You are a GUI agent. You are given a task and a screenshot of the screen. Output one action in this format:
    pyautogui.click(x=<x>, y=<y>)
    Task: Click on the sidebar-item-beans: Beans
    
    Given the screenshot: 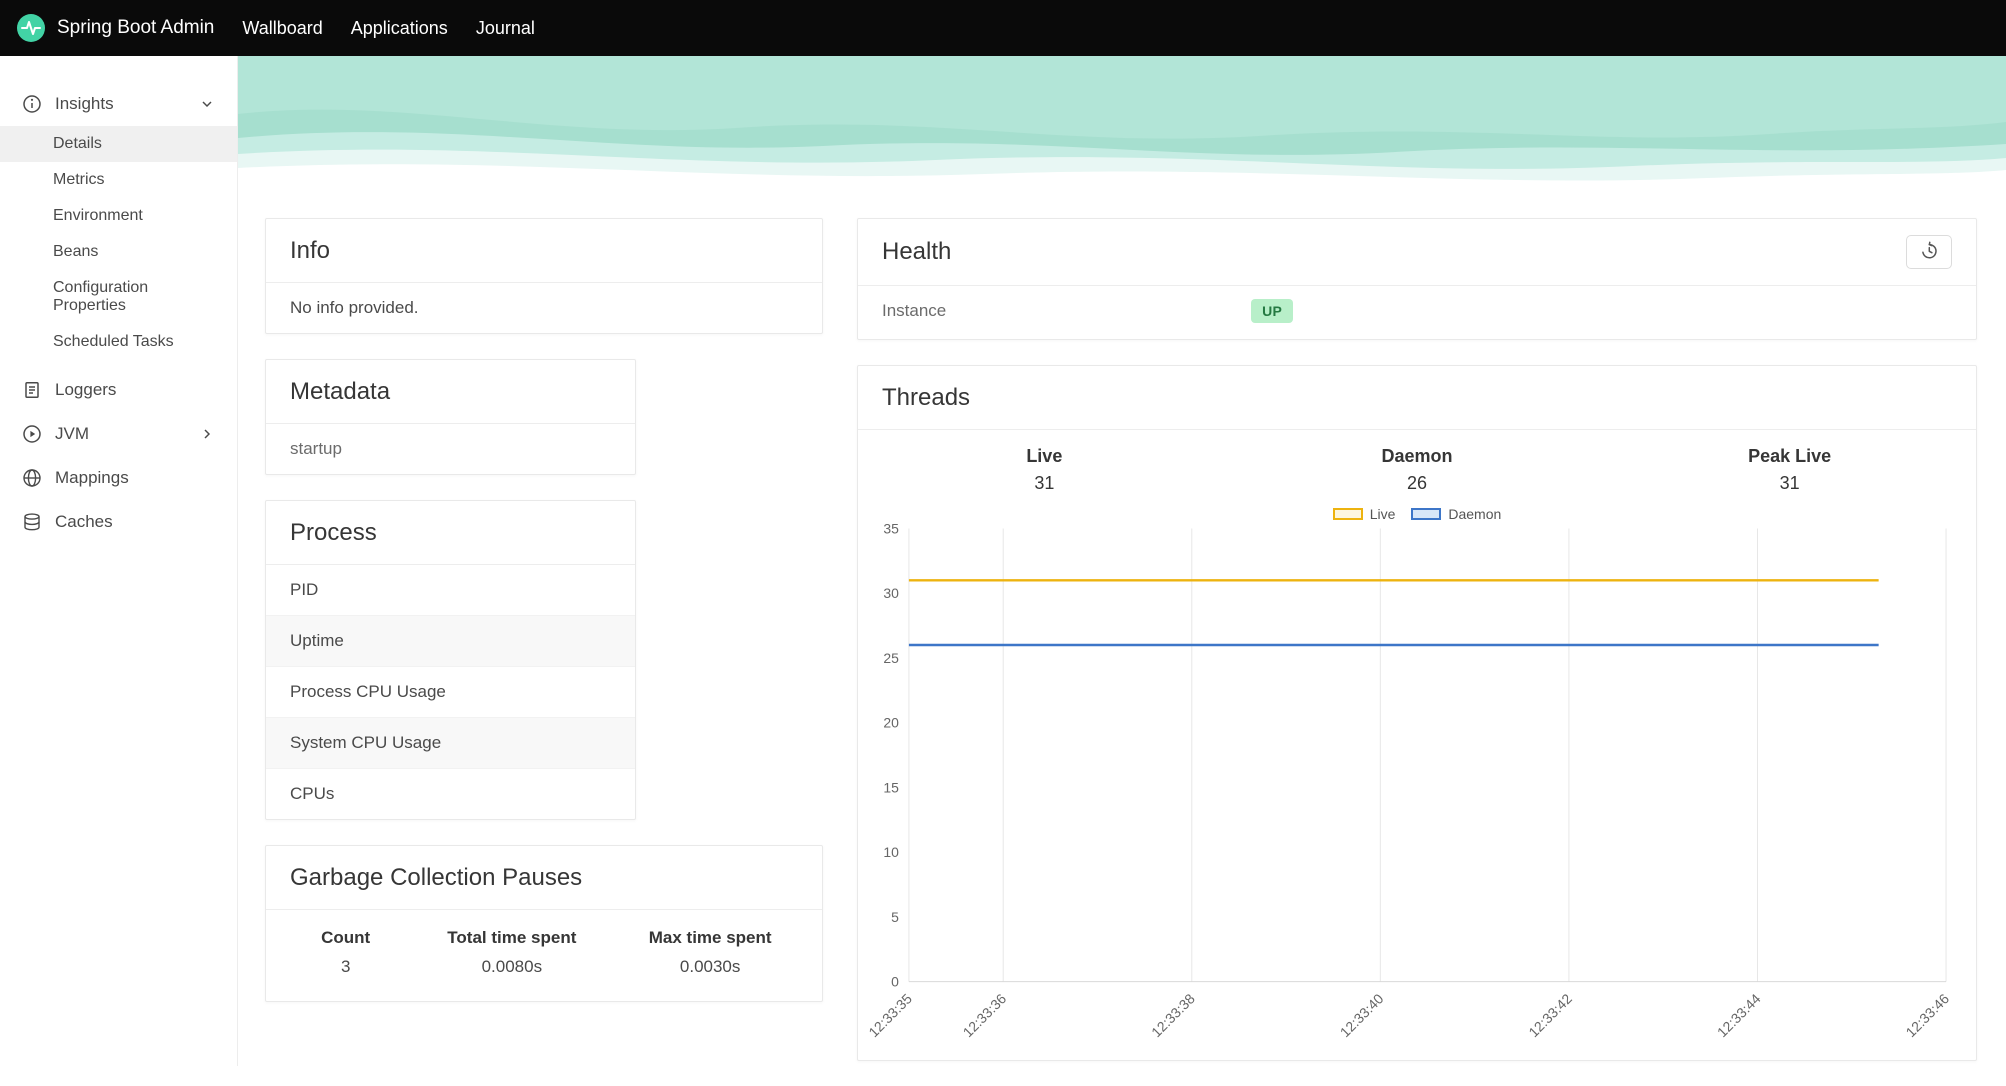 What is the action you would take?
    pyautogui.click(x=76, y=251)
    